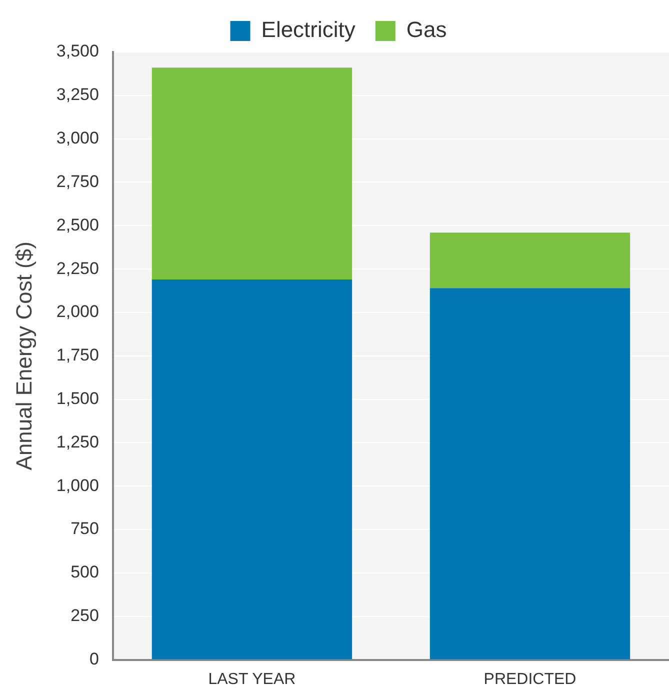  Describe the element at coordinates (77, 138) in the screenshot. I see `y-tick-label: 3,000` at that location.